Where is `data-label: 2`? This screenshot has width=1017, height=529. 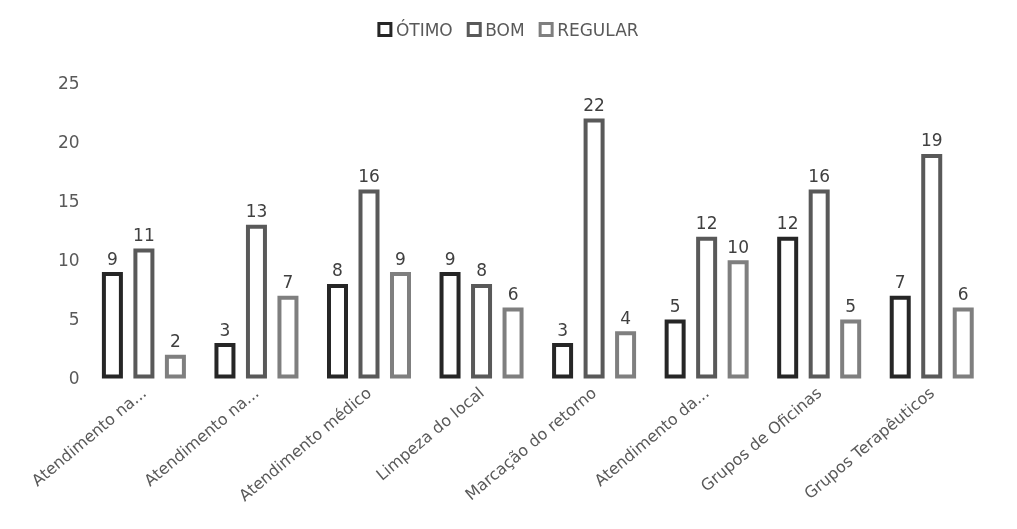
data-label: 2 is located at coordinates (175, 341).